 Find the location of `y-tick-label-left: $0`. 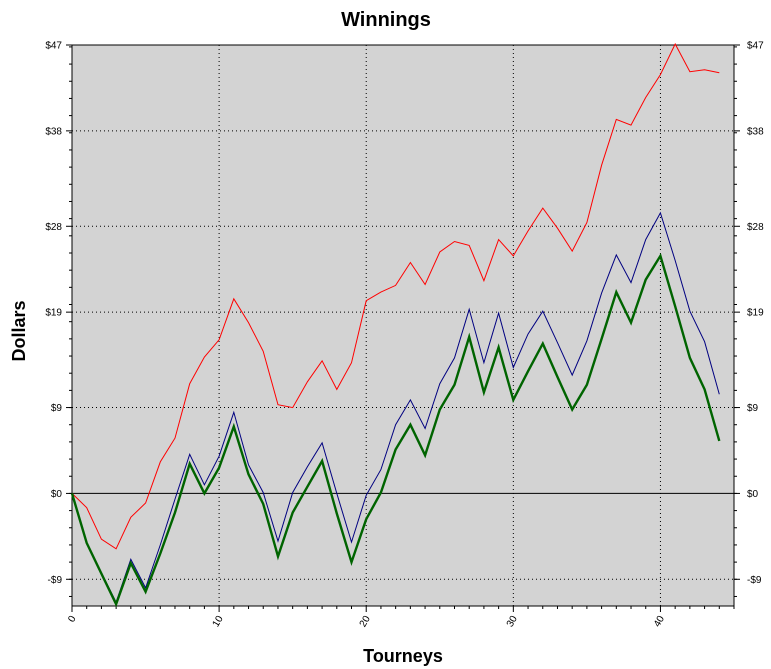

y-tick-label-left: $0 is located at coordinates (57, 494).